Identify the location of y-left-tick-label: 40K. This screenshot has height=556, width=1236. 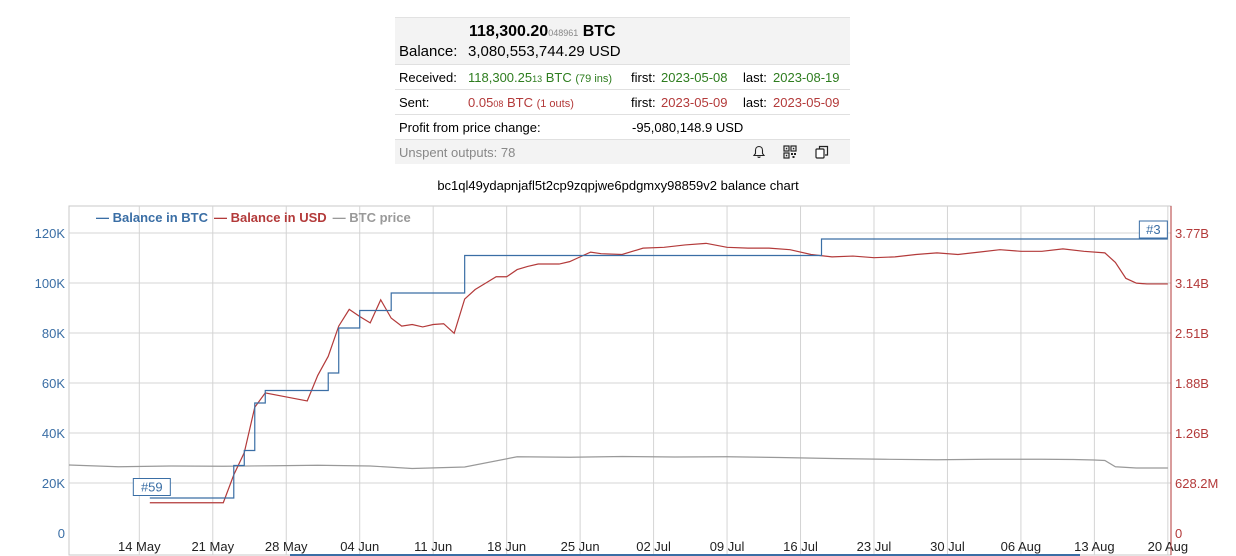
(53, 433).